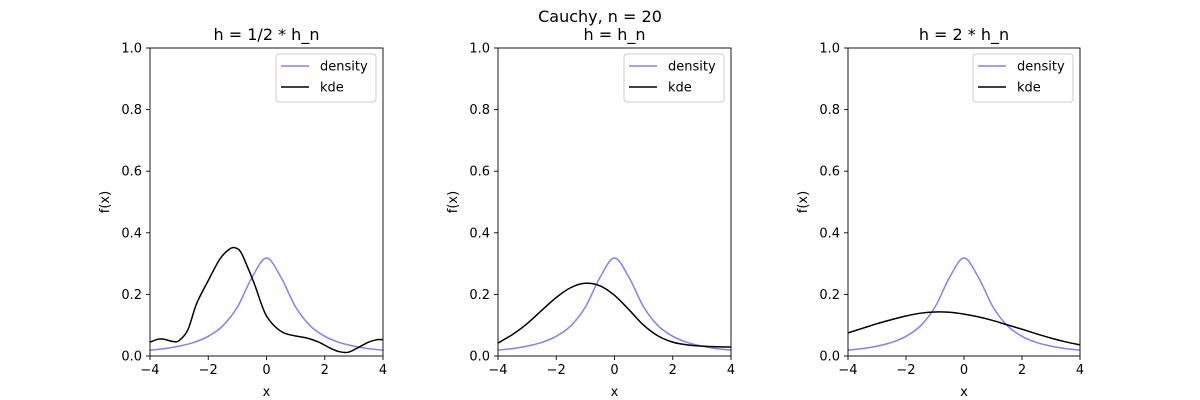  I want to click on subplot-title: h = 1/2 * h_n, so click(267, 35).